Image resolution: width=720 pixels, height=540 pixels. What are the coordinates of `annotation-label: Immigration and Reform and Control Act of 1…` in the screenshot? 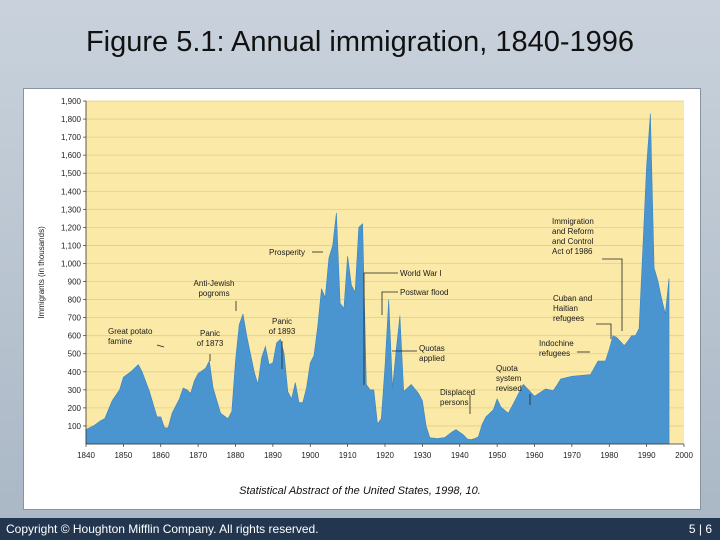 It's located at (573, 236).